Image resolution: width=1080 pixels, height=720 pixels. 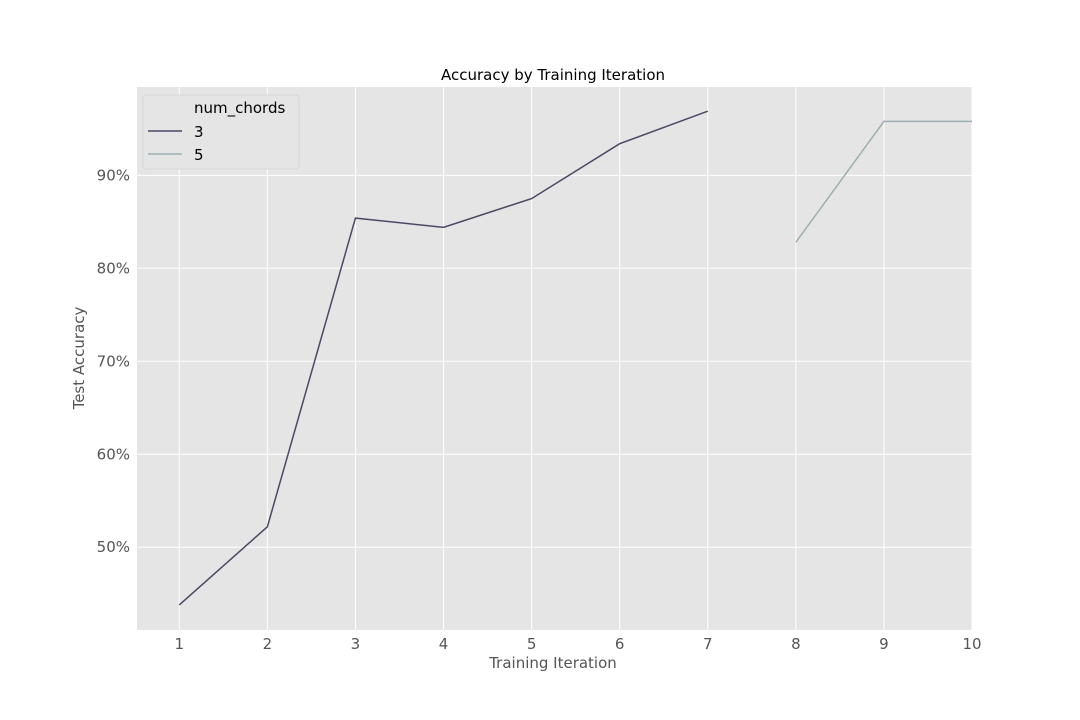 What do you see at coordinates (971, 644) in the screenshot?
I see `x-tick-label: 10` at bounding box center [971, 644].